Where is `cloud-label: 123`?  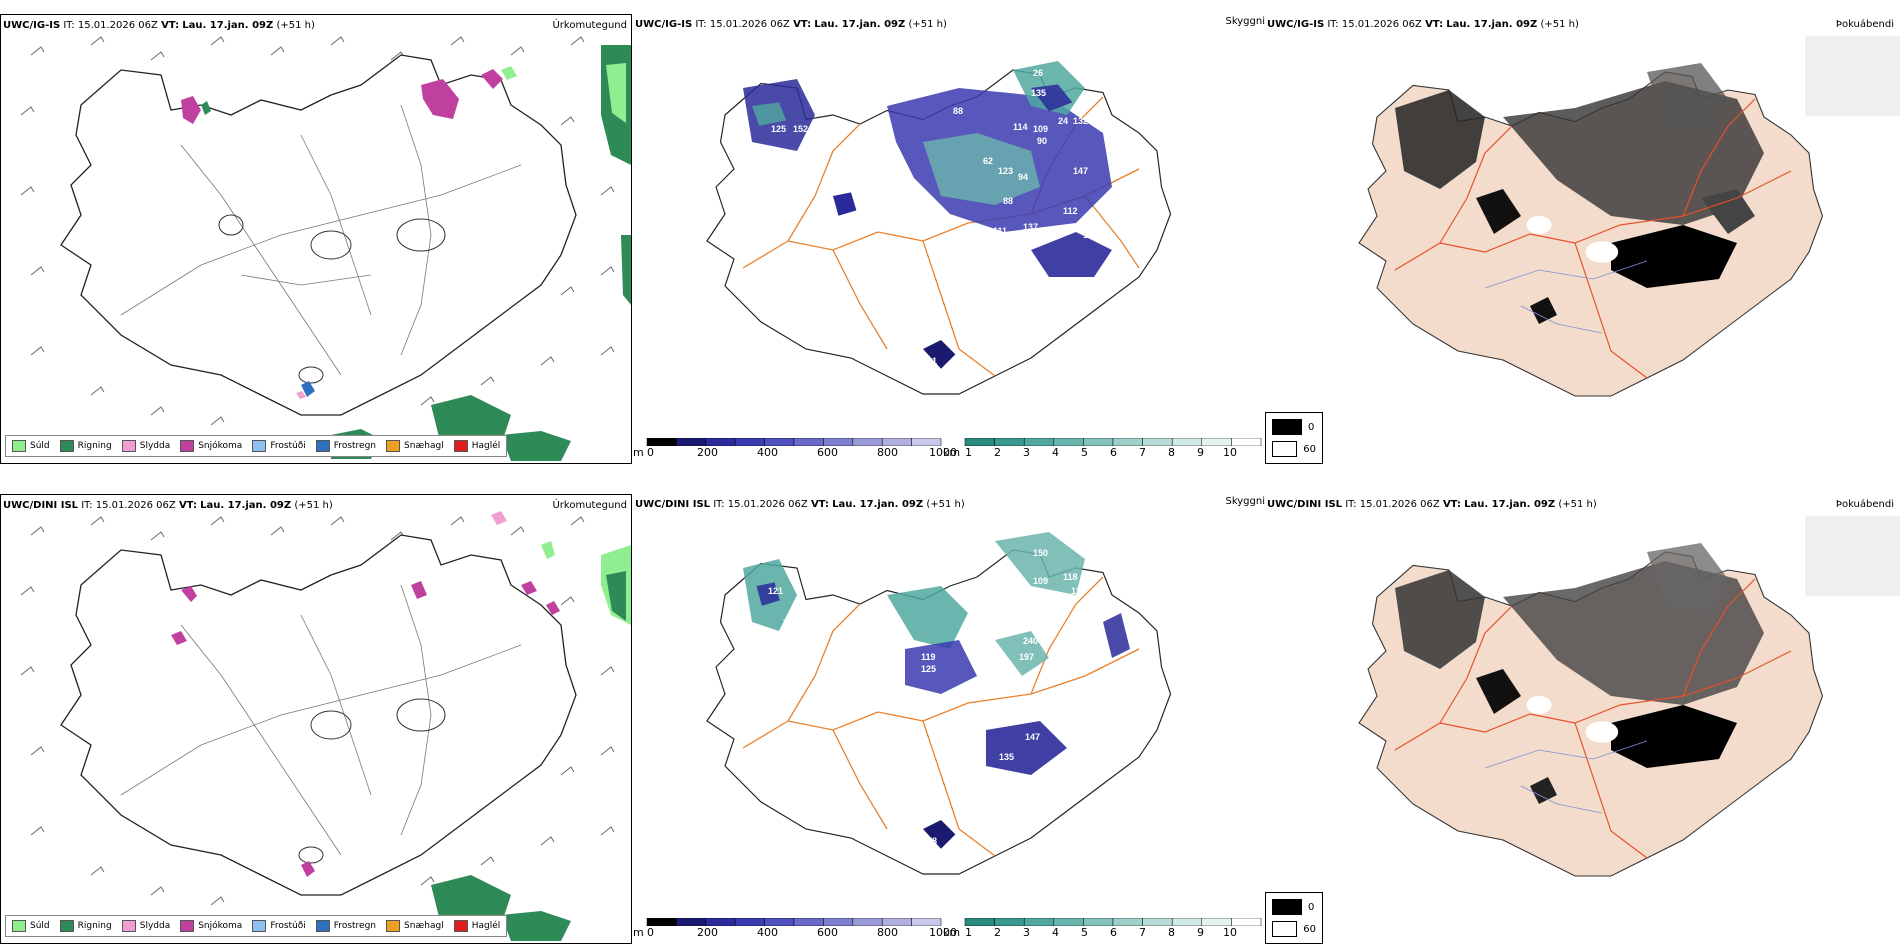
cloud-label: 123 is located at coordinates (1005, 171).